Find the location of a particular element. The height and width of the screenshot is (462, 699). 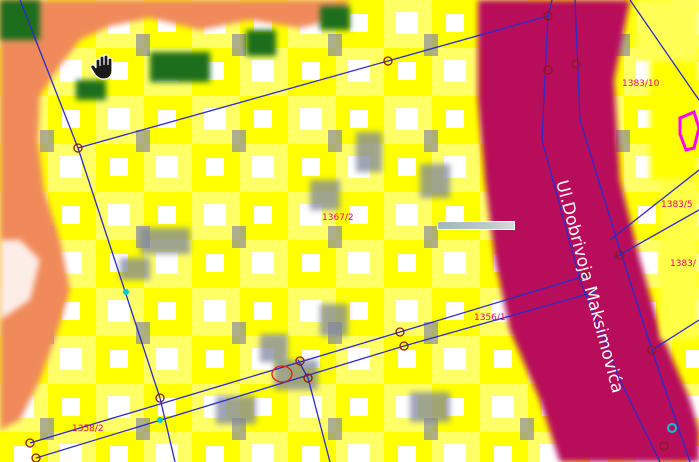

building-shape-edge is located at coordinates (20, 280).